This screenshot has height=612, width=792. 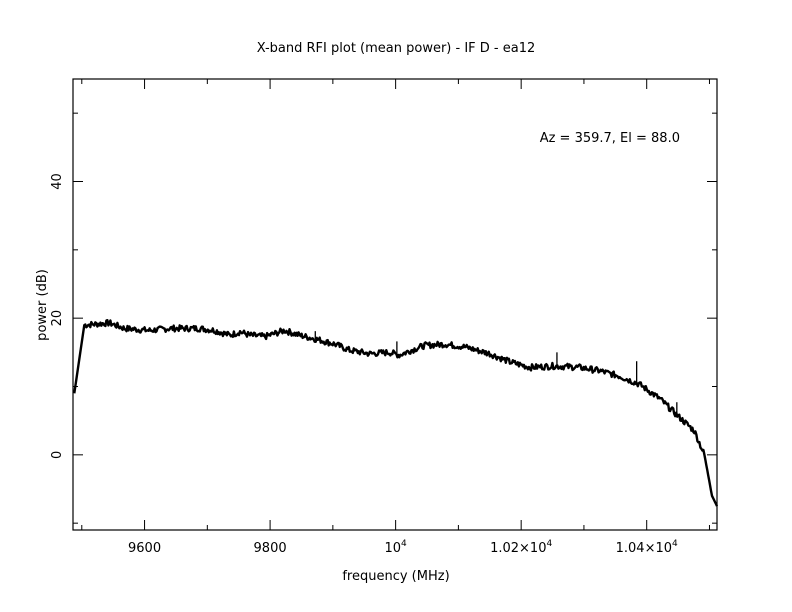 What do you see at coordinates (644, 548) in the screenshot?
I see `x-tick-label-base: 1.04×10` at bounding box center [644, 548].